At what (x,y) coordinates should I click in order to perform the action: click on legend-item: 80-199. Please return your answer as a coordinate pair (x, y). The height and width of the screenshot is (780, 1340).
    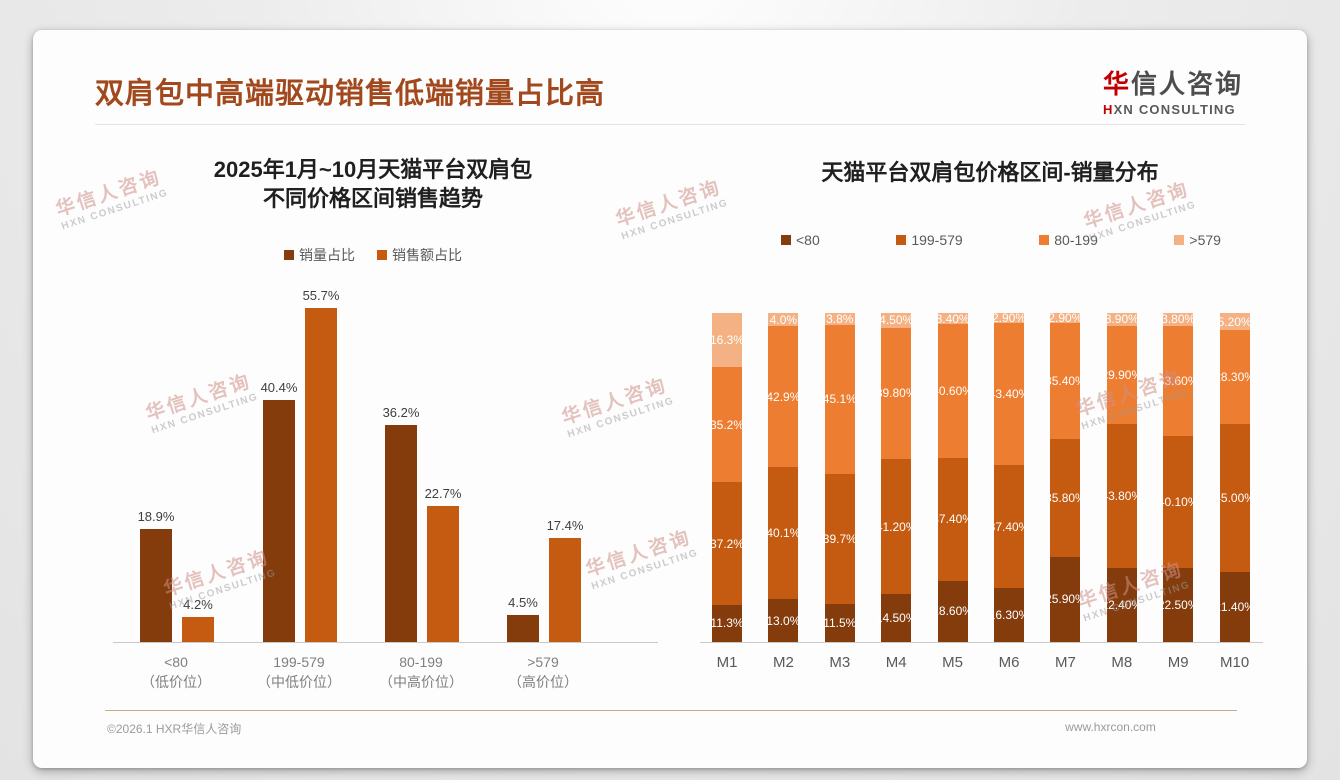
    Looking at the image, I should click on (1068, 240).